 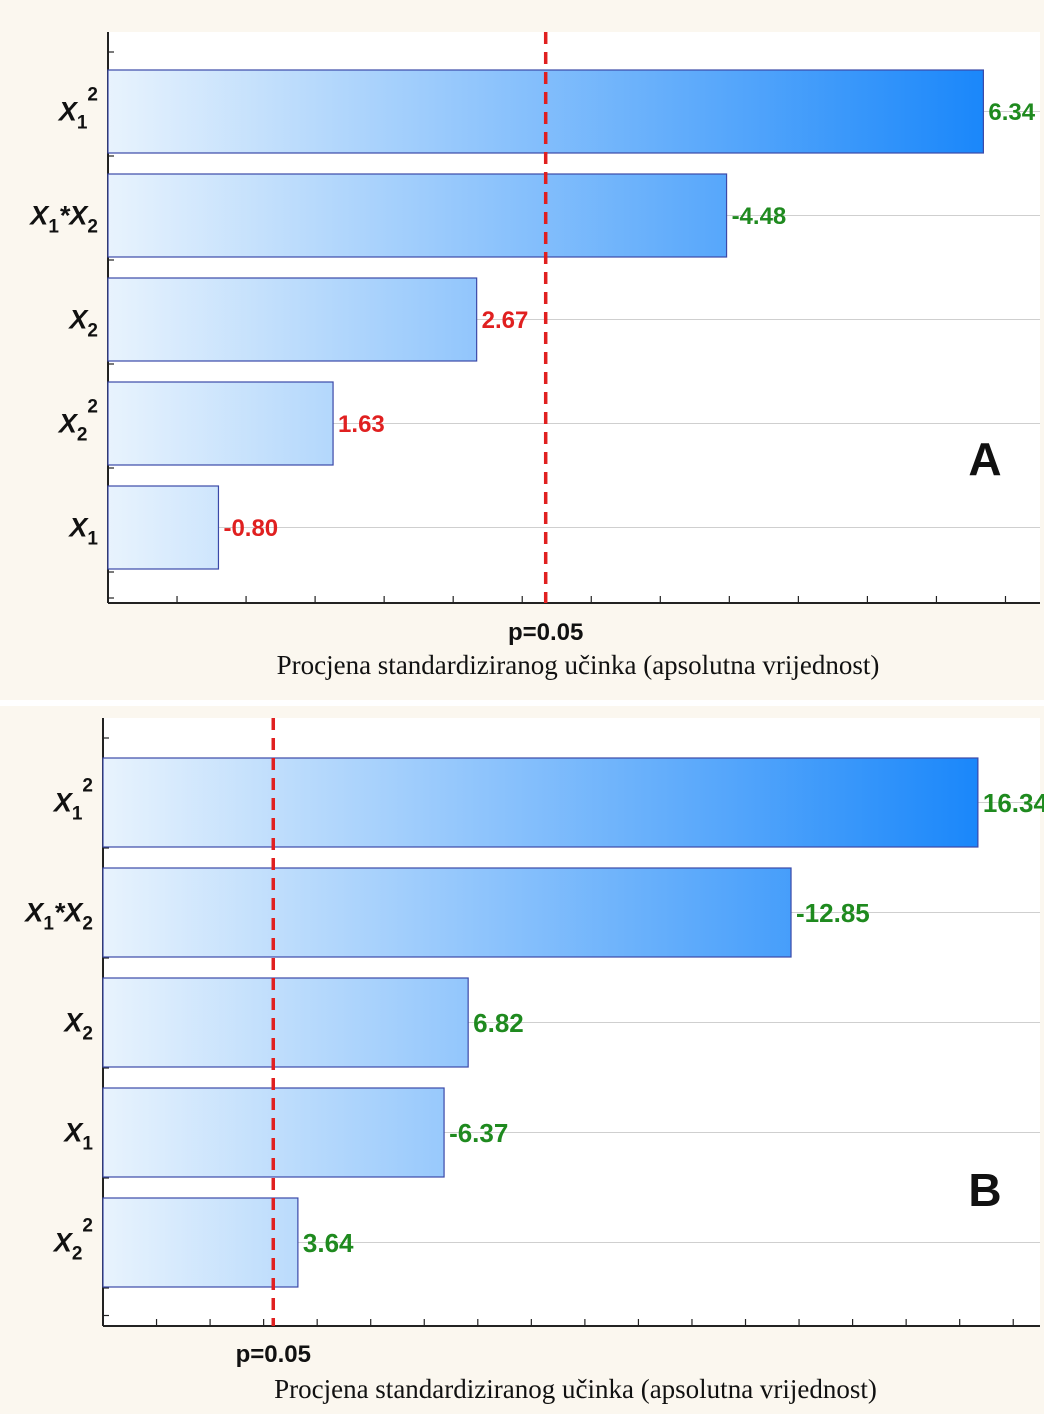 What do you see at coordinates (984, 1190) in the screenshot?
I see `panel-letter: B` at bounding box center [984, 1190].